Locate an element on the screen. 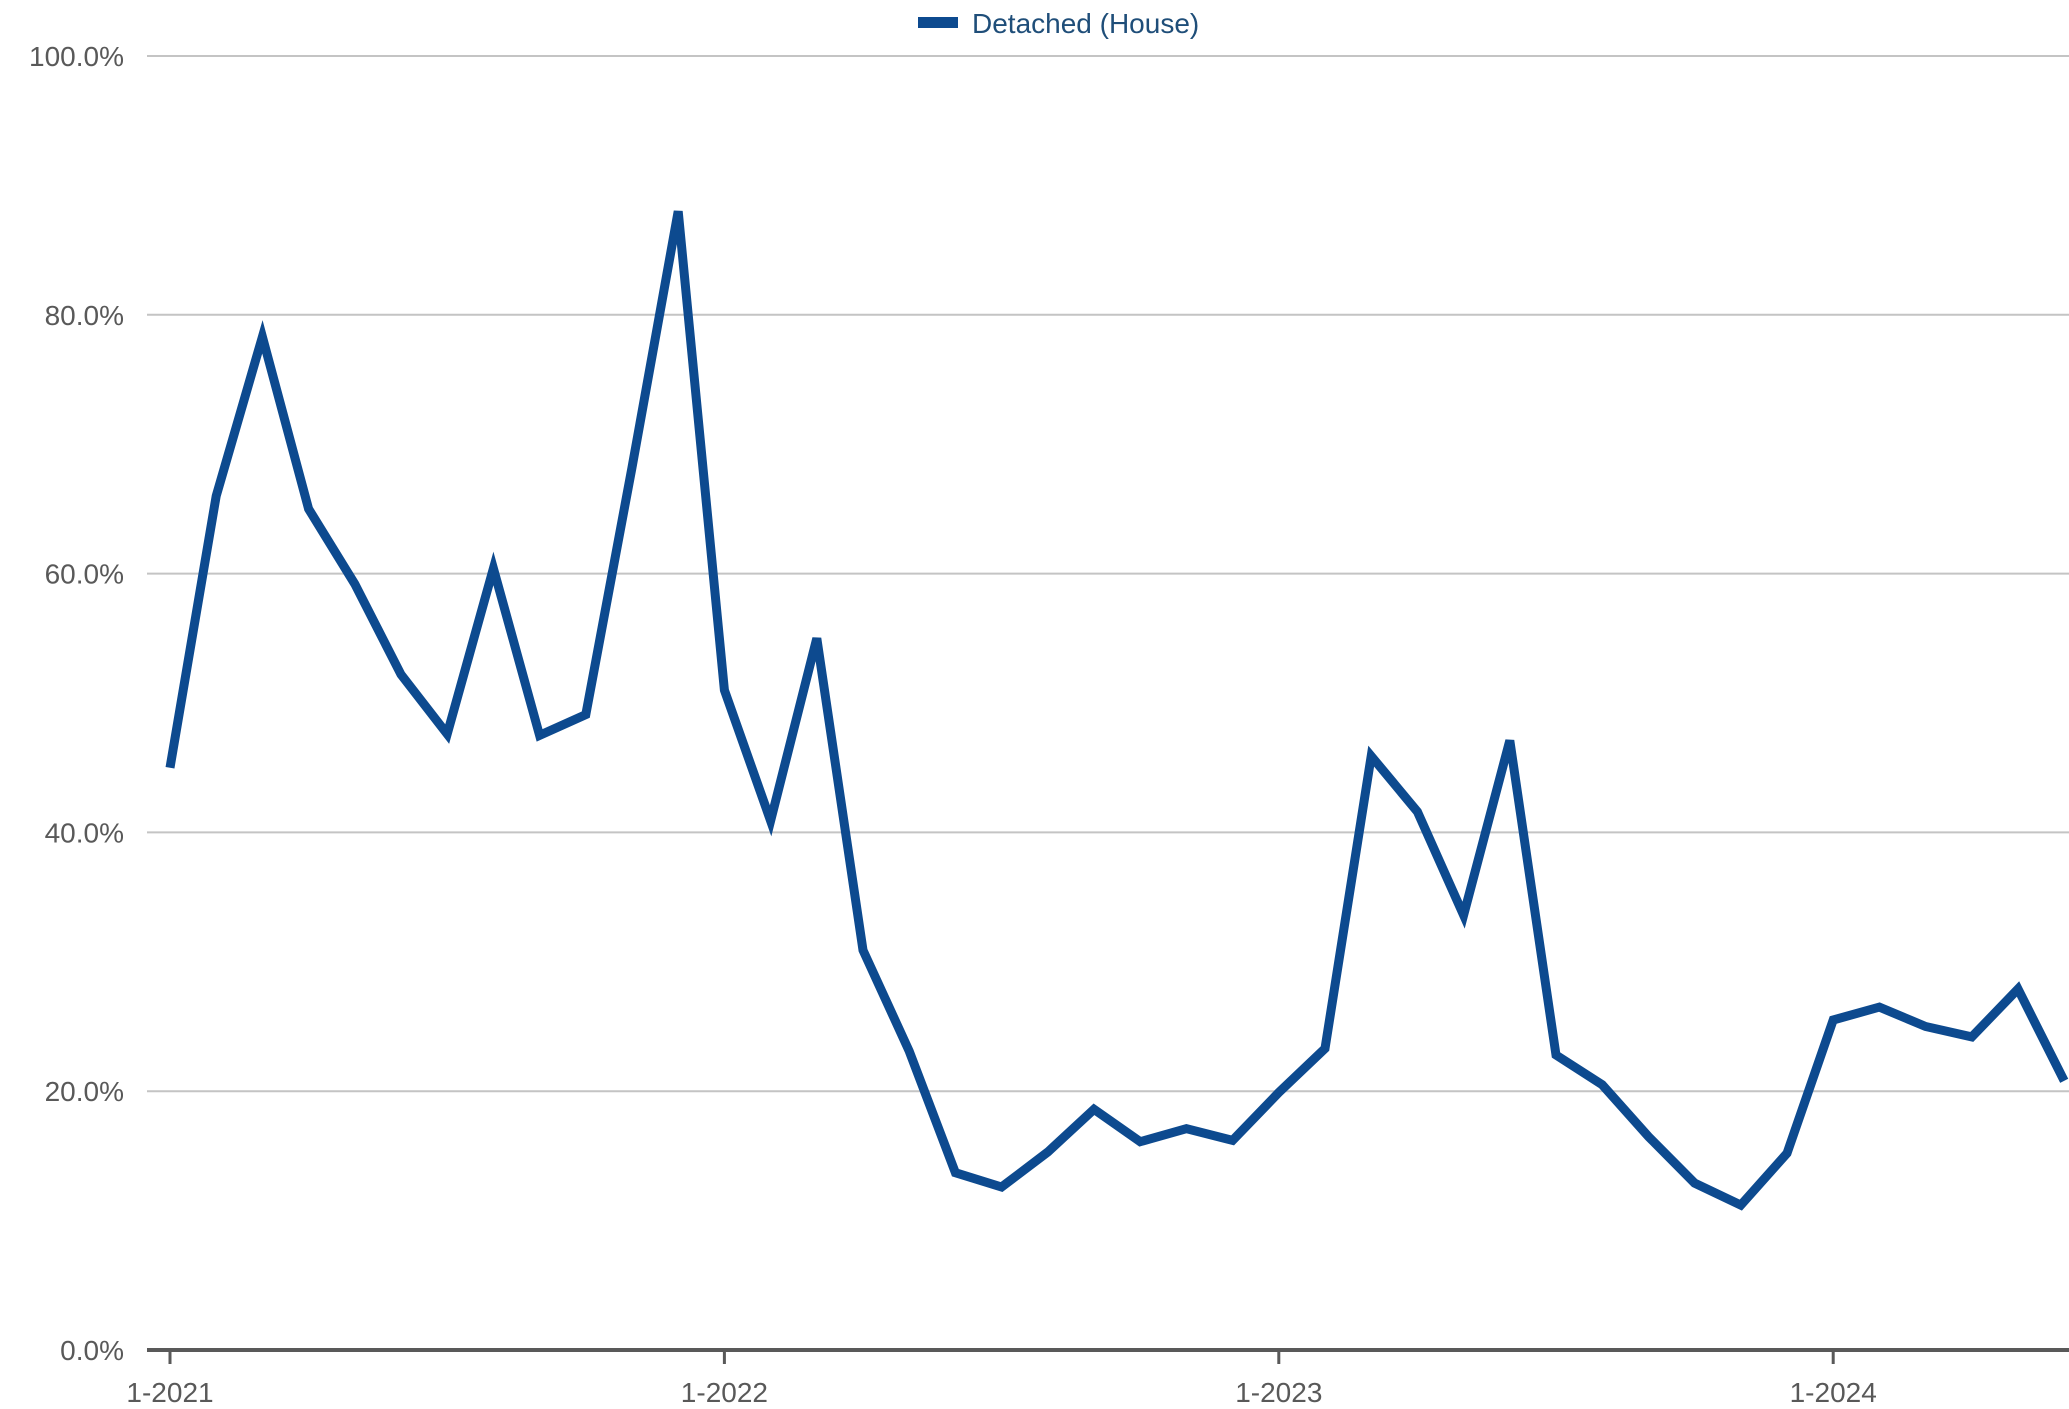 This screenshot has height=1409, width=2069. y-tick-label: 0.0% is located at coordinates (92, 1350).